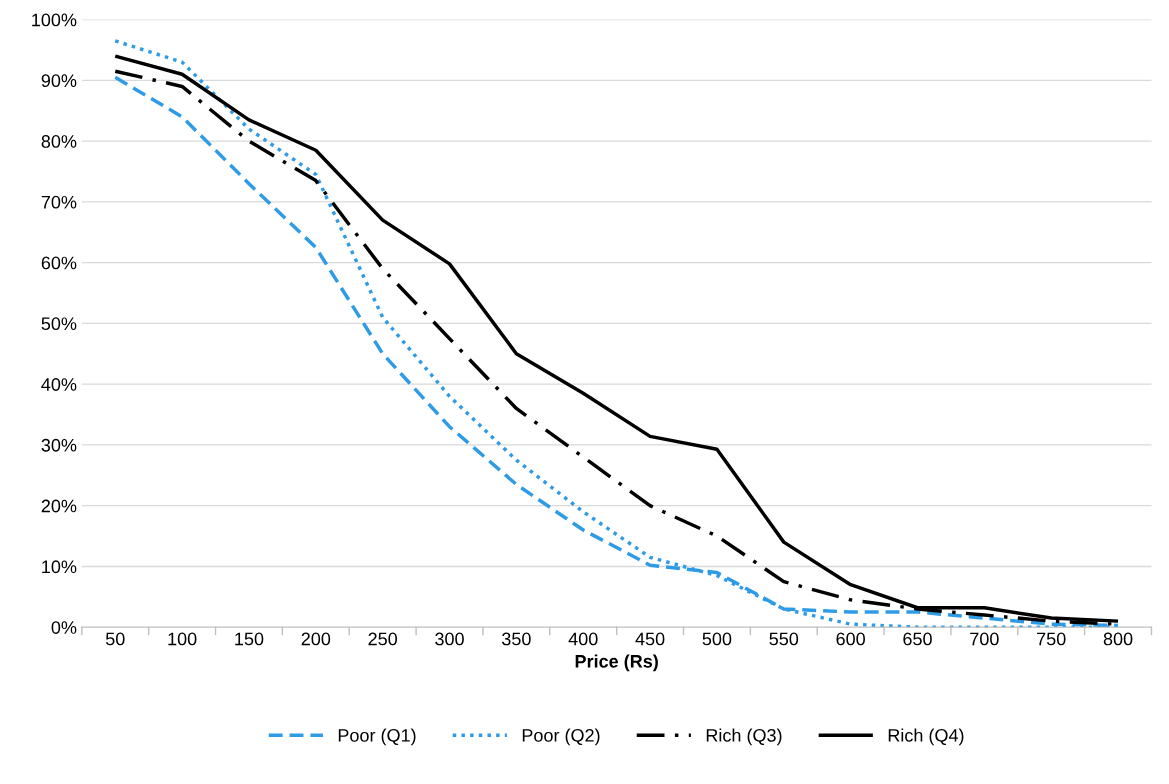 Image resolution: width=1169 pixels, height=784 pixels. Describe the element at coordinates (1051, 639) in the screenshot. I see `x-tick-label: 750` at that location.